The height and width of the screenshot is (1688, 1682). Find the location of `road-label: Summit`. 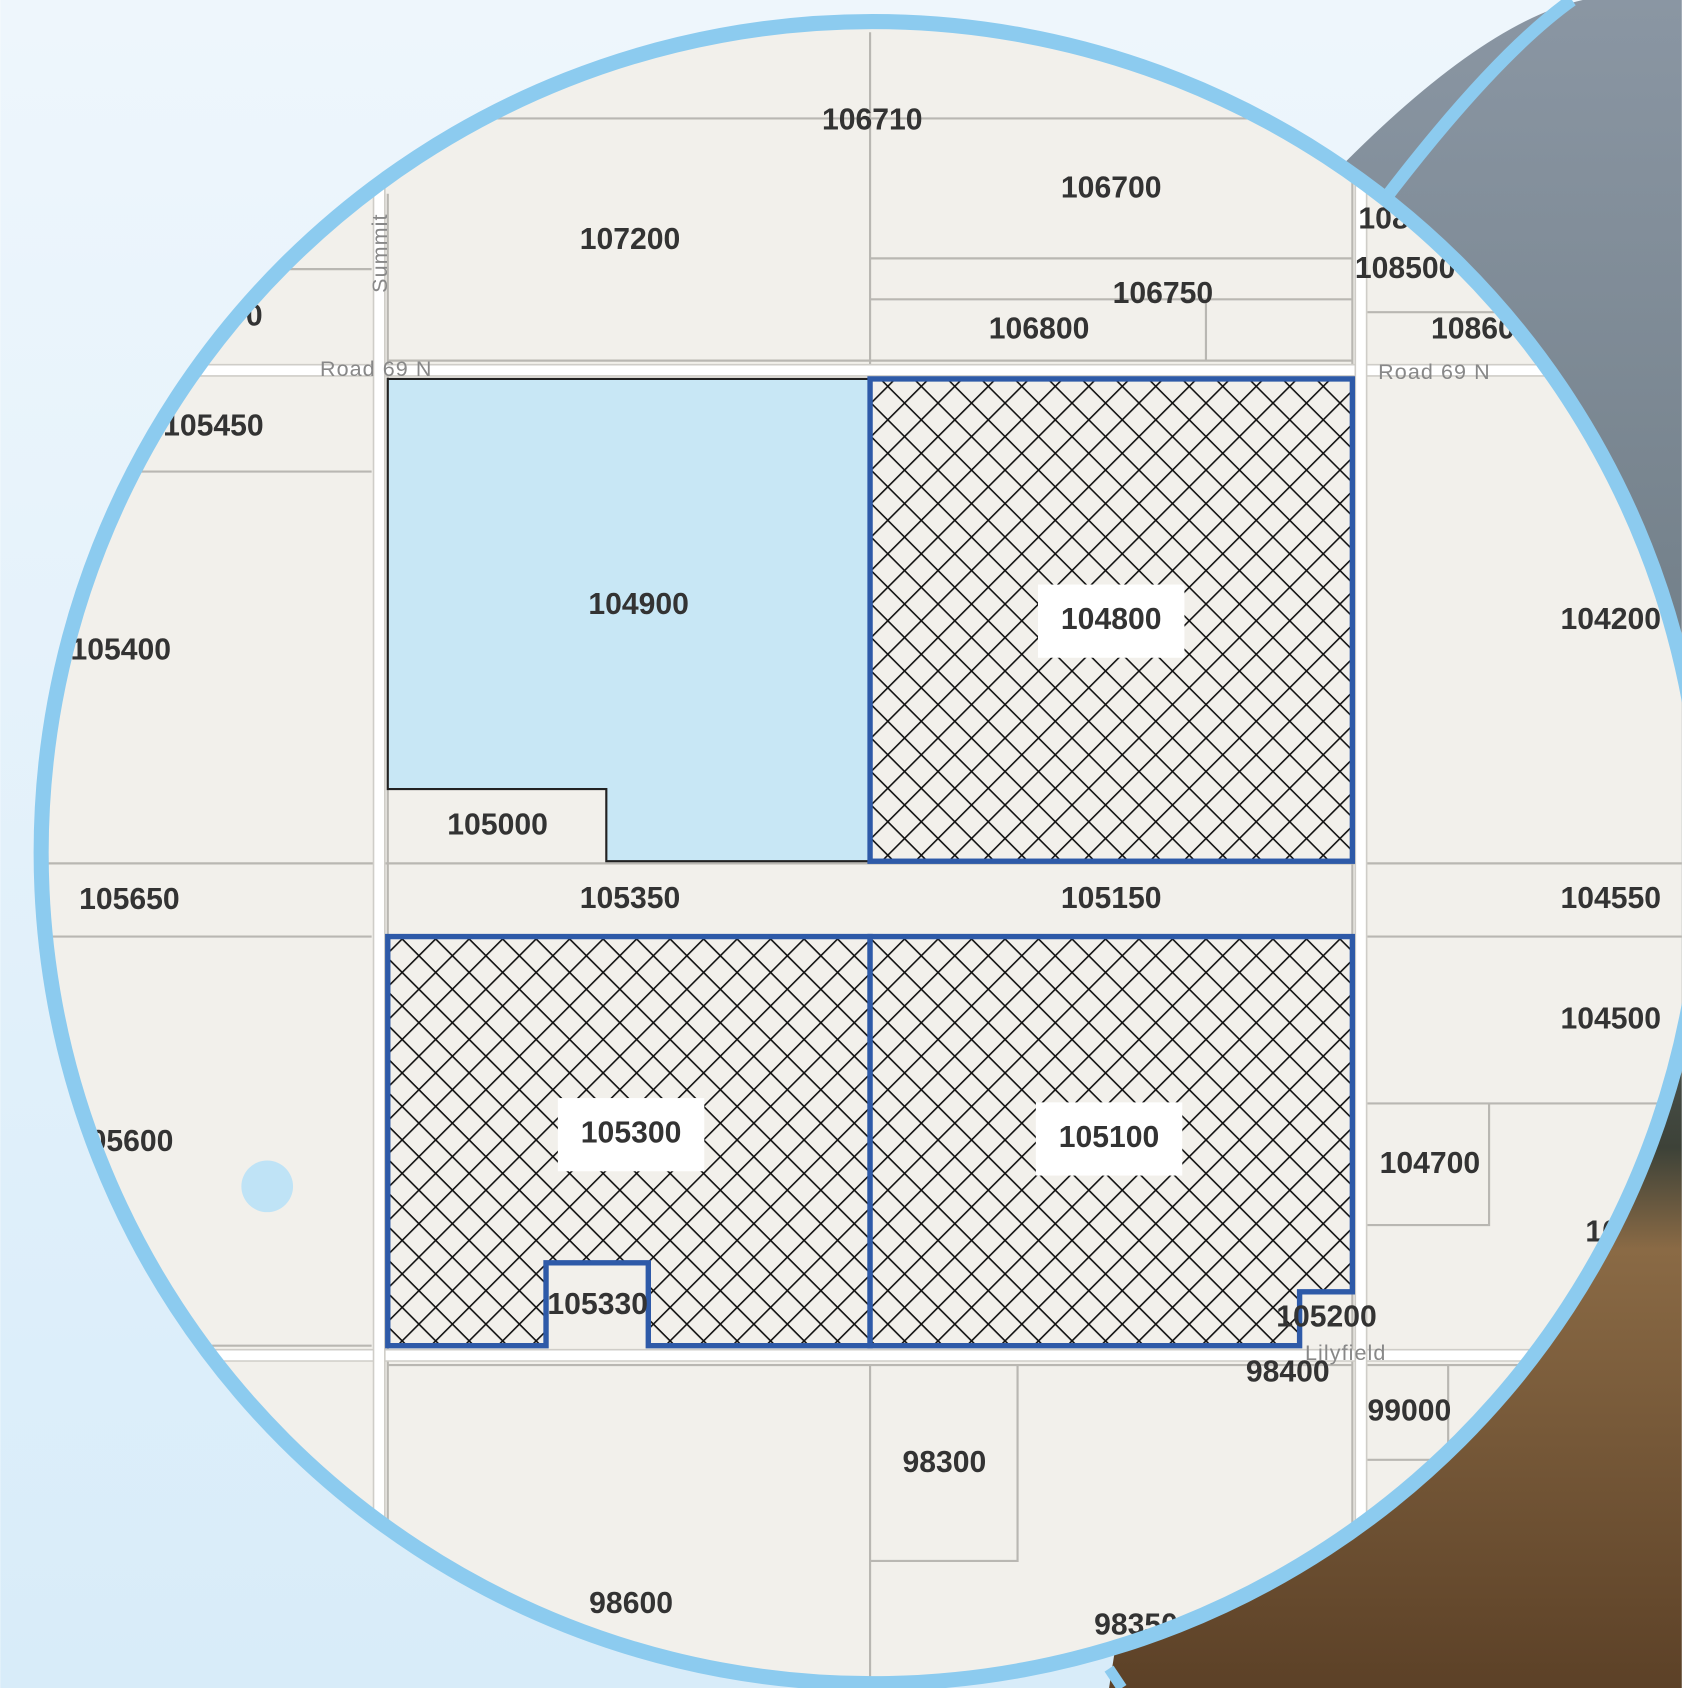

road-label: Summit is located at coordinates (380, 252).